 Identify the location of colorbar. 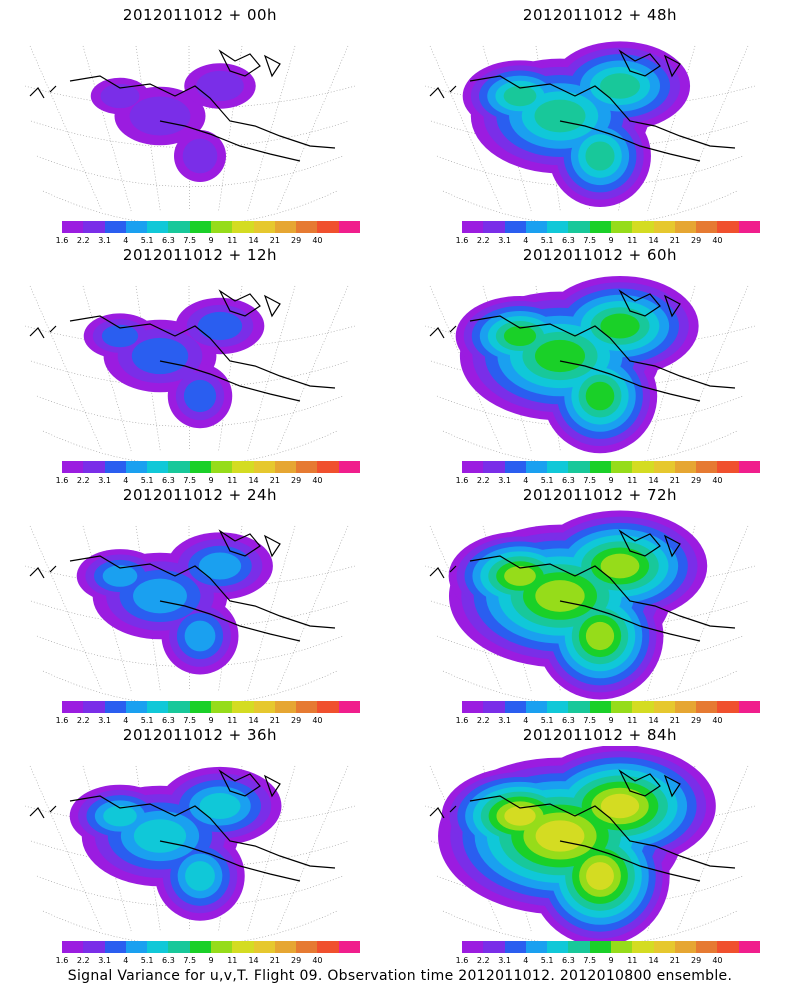
(611, 947).